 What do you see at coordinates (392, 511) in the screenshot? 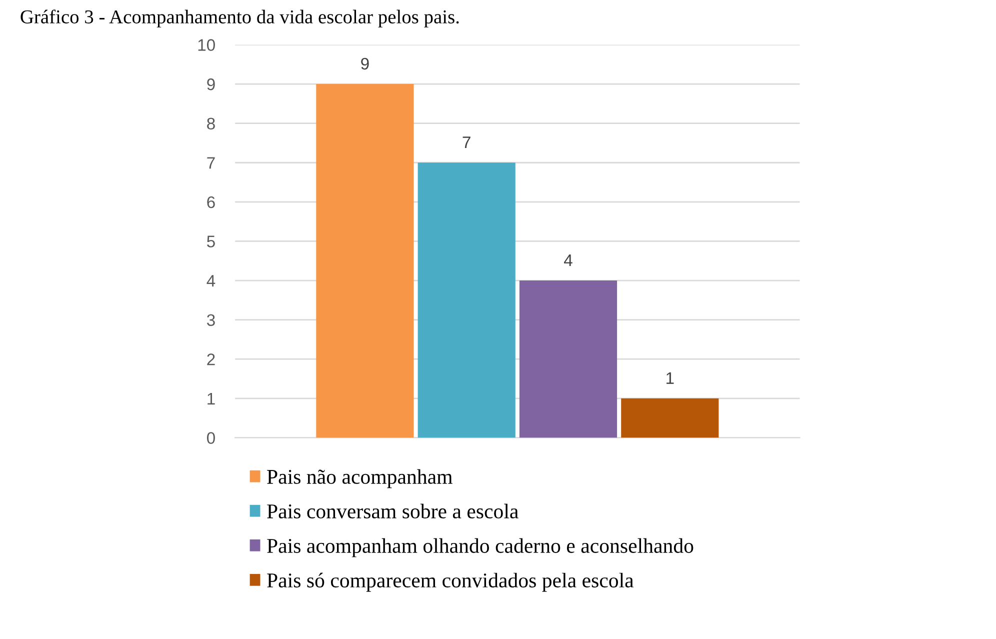
I see `legend-label: Pais conversam sobre a escola` at bounding box center [392, 511].